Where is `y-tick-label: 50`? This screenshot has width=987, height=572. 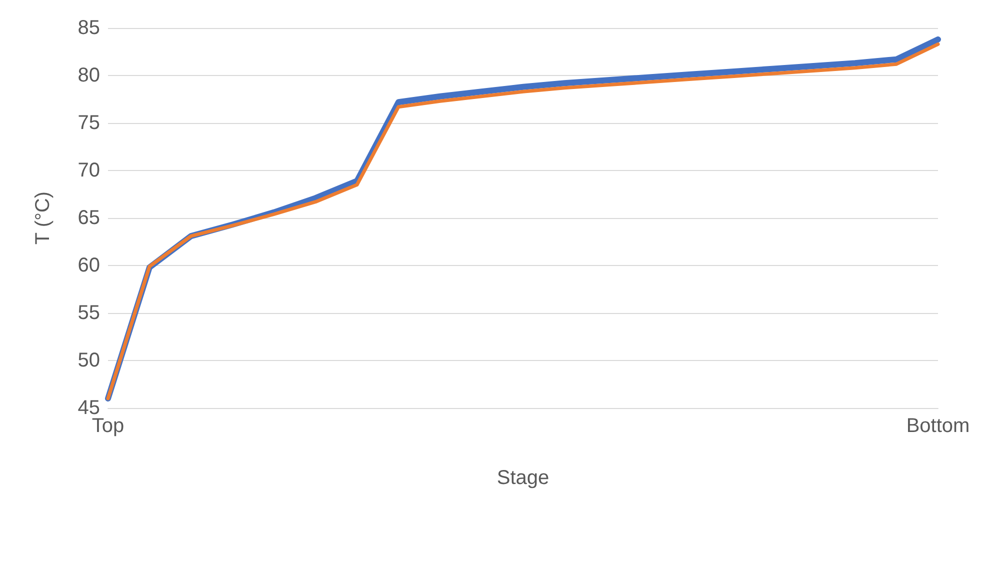 y-tick-label: 50 is located at coordinates (89, 361).